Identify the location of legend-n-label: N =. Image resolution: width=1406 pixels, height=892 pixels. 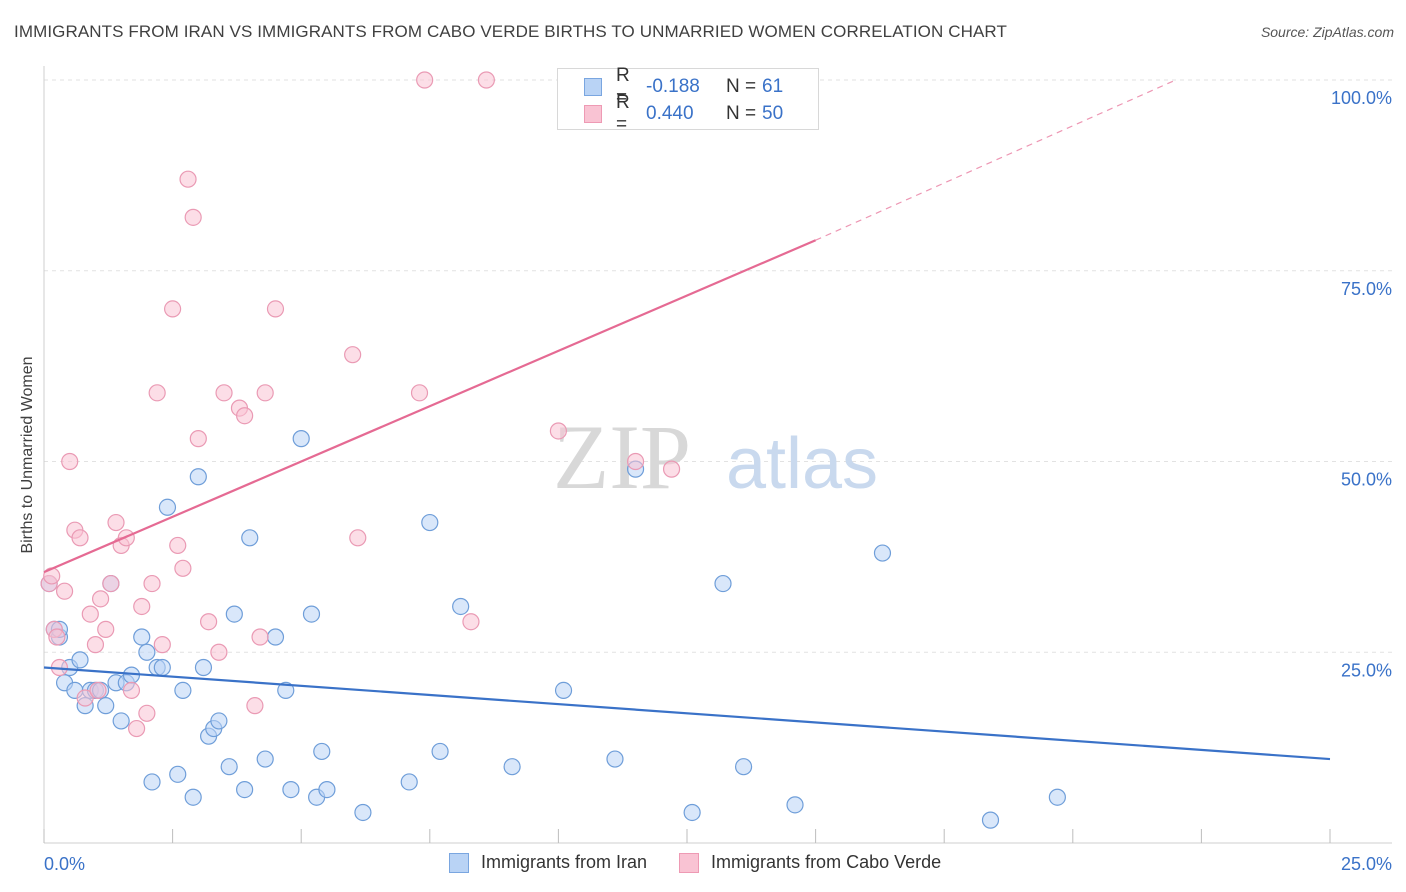
(741, 113).